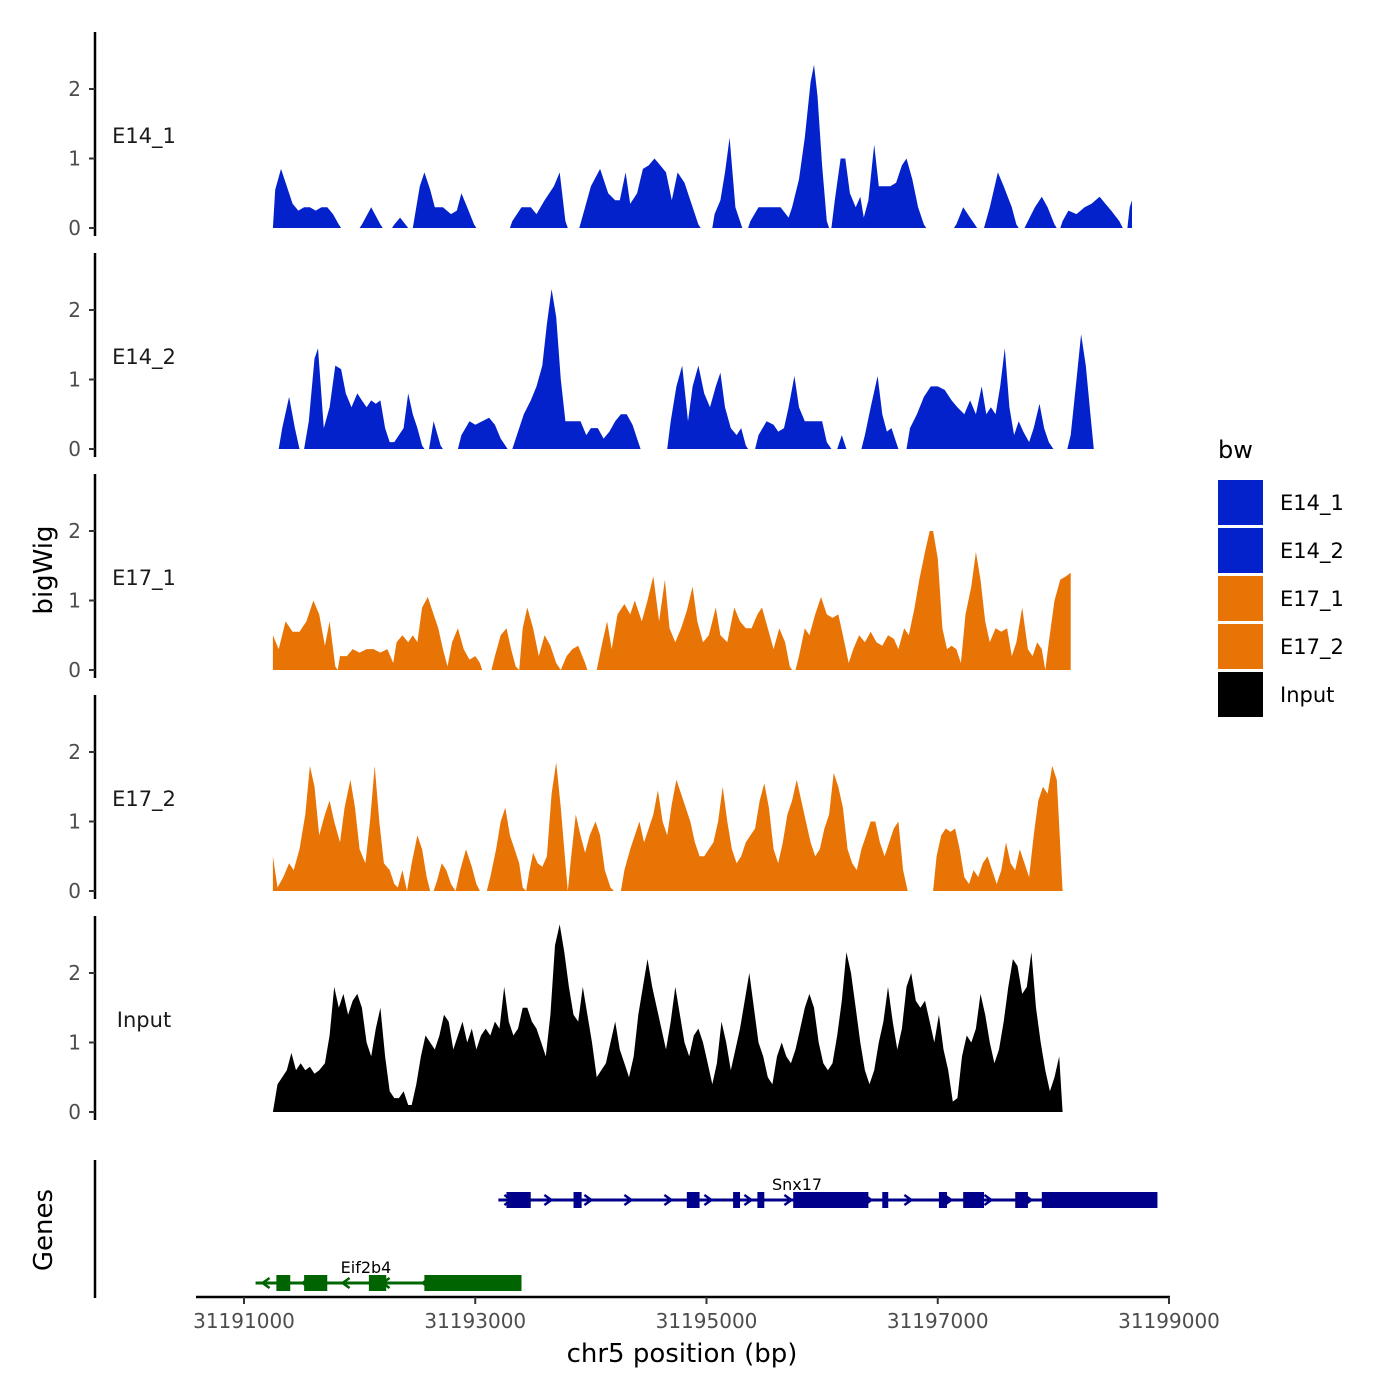 The height and width of the screenshot is (1400, 1400). Describe the element at coordinates (1312, 503) in the screenshot. I see `legend-label: E14_1` at that location.